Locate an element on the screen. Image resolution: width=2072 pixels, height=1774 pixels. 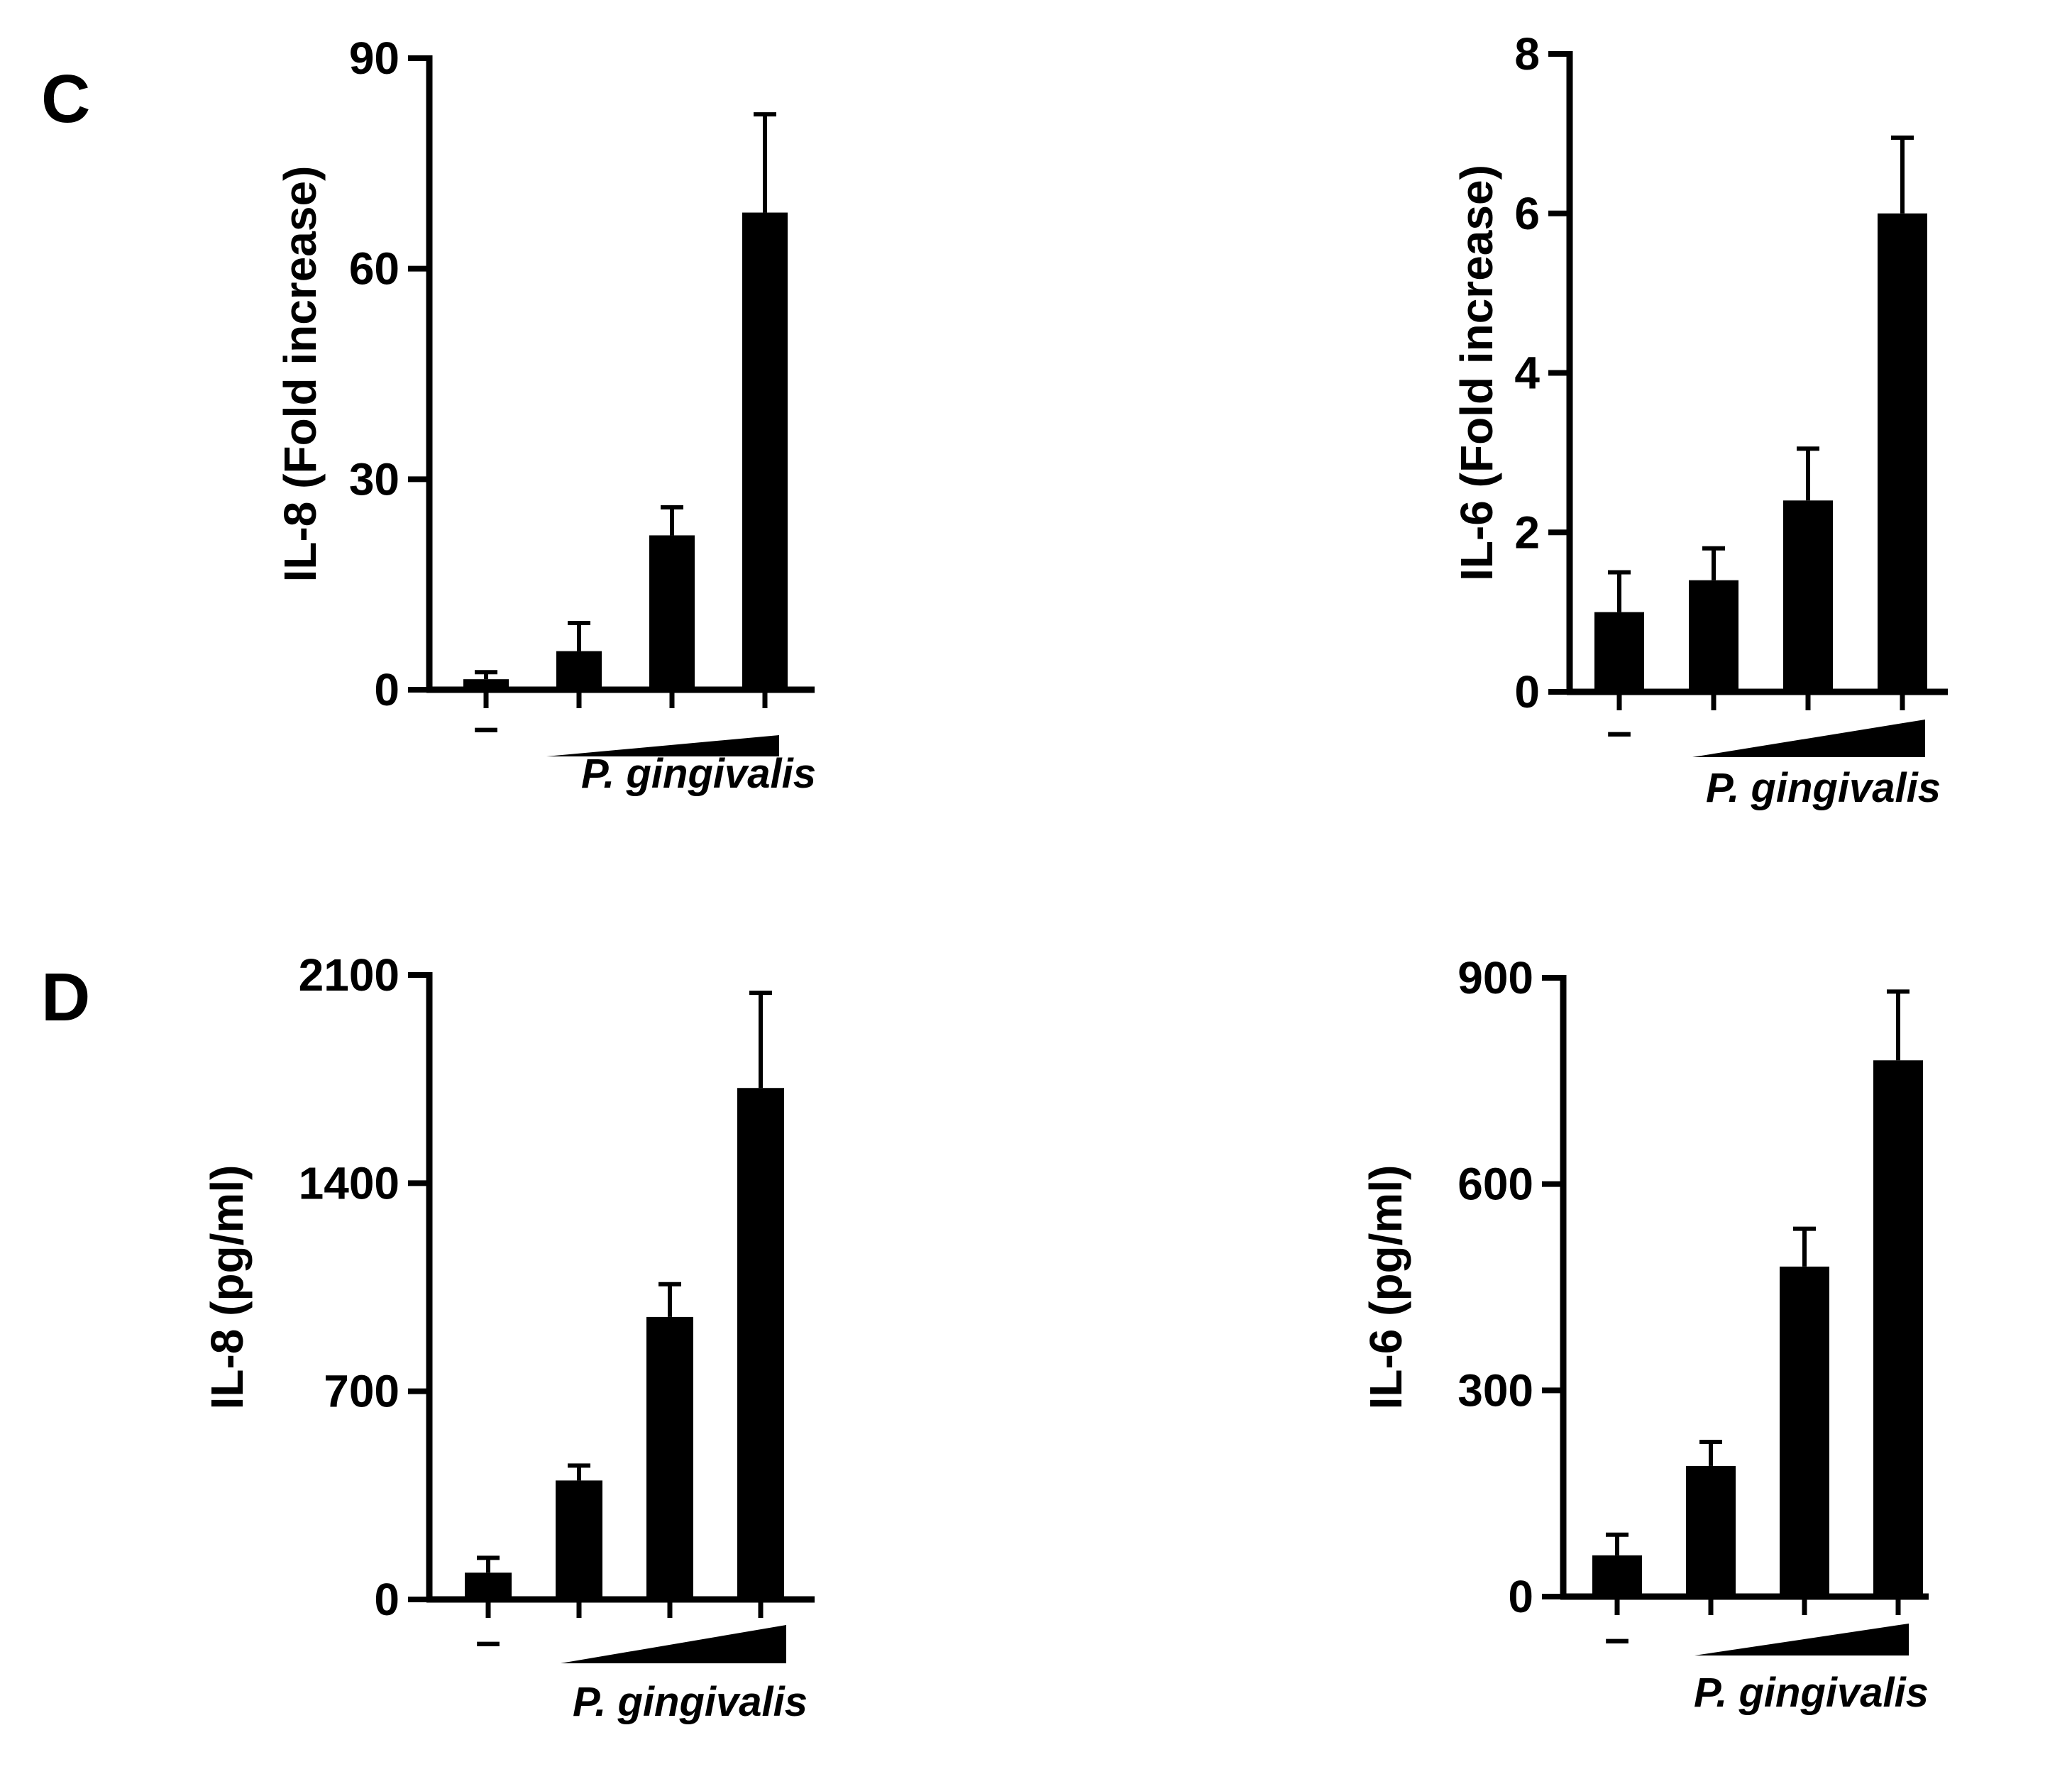
y-tick-label: 6 is located at coordinates (1527, 213).